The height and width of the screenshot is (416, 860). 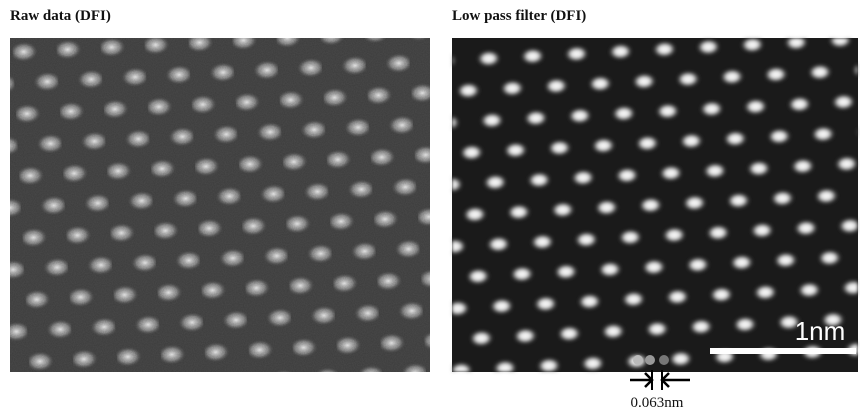 I want to click on scale-bar, so click(x=783, y=351).